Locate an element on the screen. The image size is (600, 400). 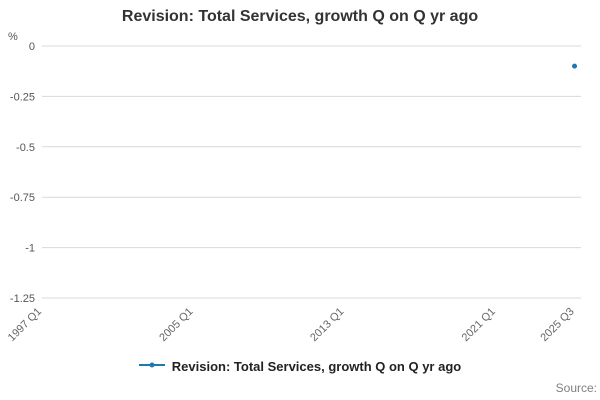
x-tick-label: 2013 Q1 is located at coordinates (327, 325).